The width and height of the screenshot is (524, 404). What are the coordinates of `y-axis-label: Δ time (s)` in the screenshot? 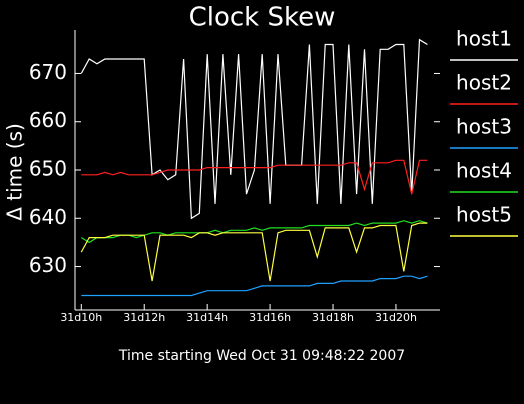 It's located at (15, 172).